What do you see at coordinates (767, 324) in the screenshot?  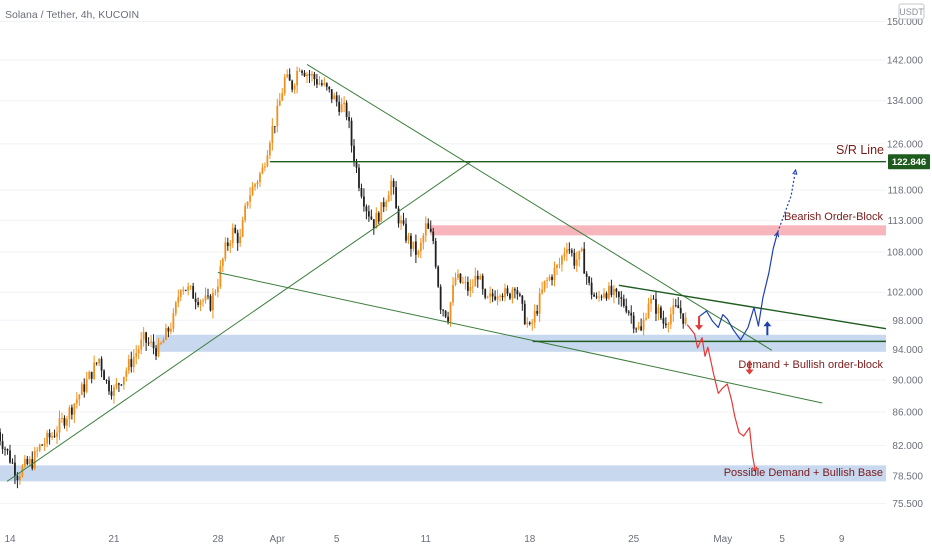 I see `arrow-up-head` at bounding box center [767, 324].